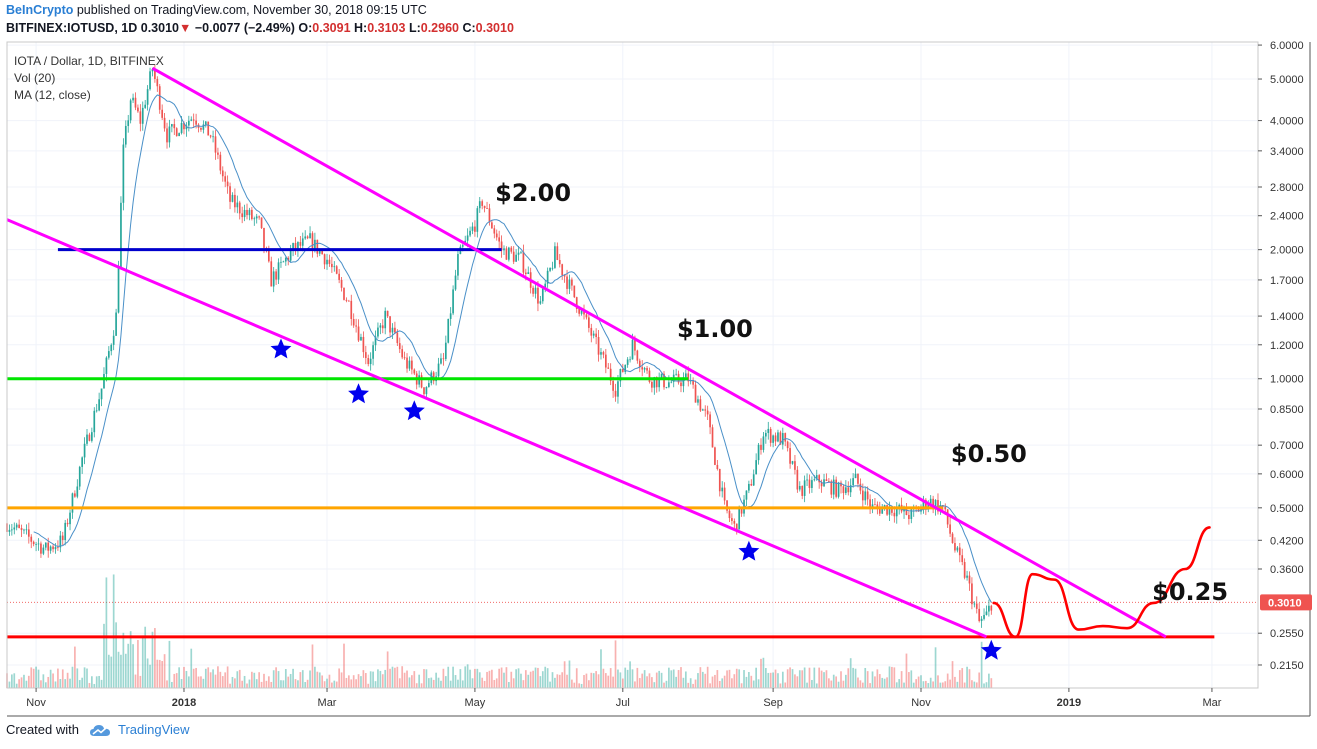 The image size is (1317, 749). Describe the element at coordinates (185, 28) in the screenshot. I see `down-arrow-icon: ▼` at that location.